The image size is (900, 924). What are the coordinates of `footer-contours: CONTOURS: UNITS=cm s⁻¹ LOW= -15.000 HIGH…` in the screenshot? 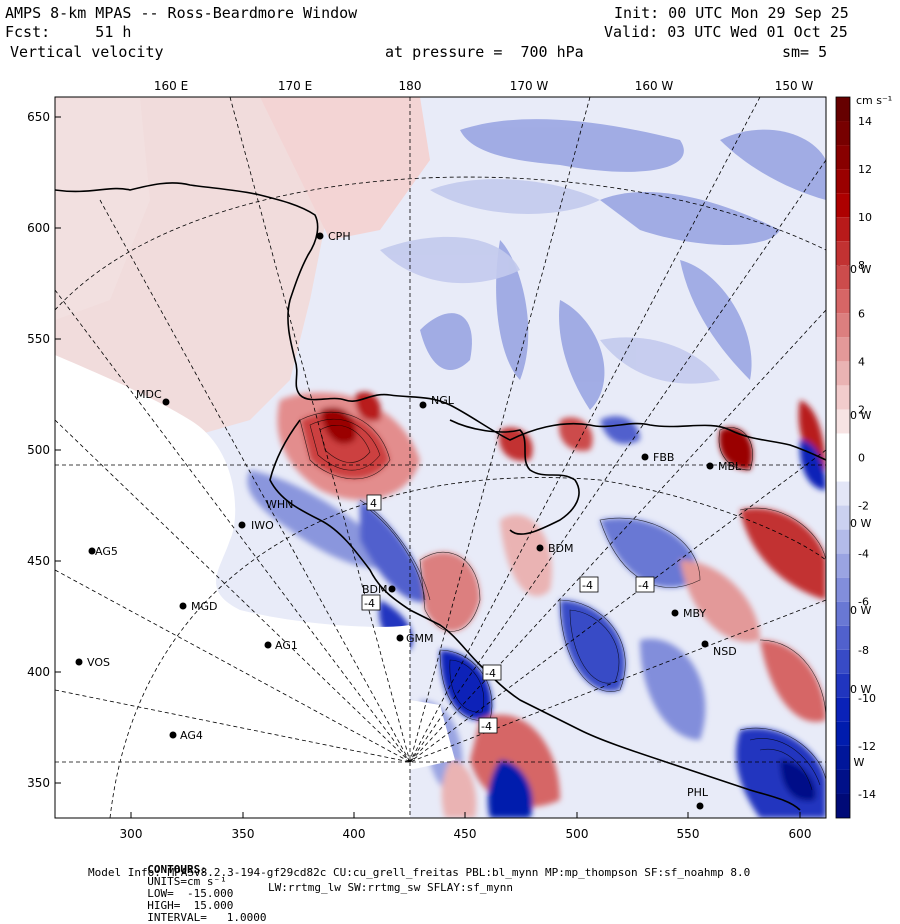 It's located at (200, 888).